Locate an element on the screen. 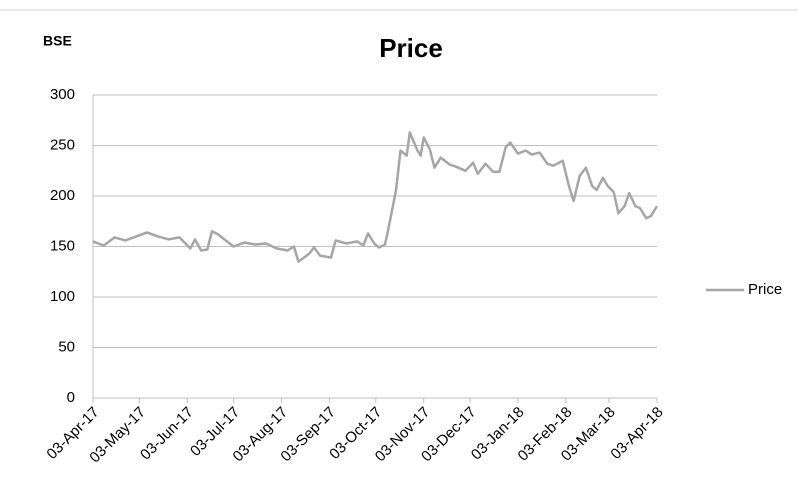 This screenshot has height=500, width=798. x-tick-label: 03-Jun-17 is located at coordinates (167, 434).